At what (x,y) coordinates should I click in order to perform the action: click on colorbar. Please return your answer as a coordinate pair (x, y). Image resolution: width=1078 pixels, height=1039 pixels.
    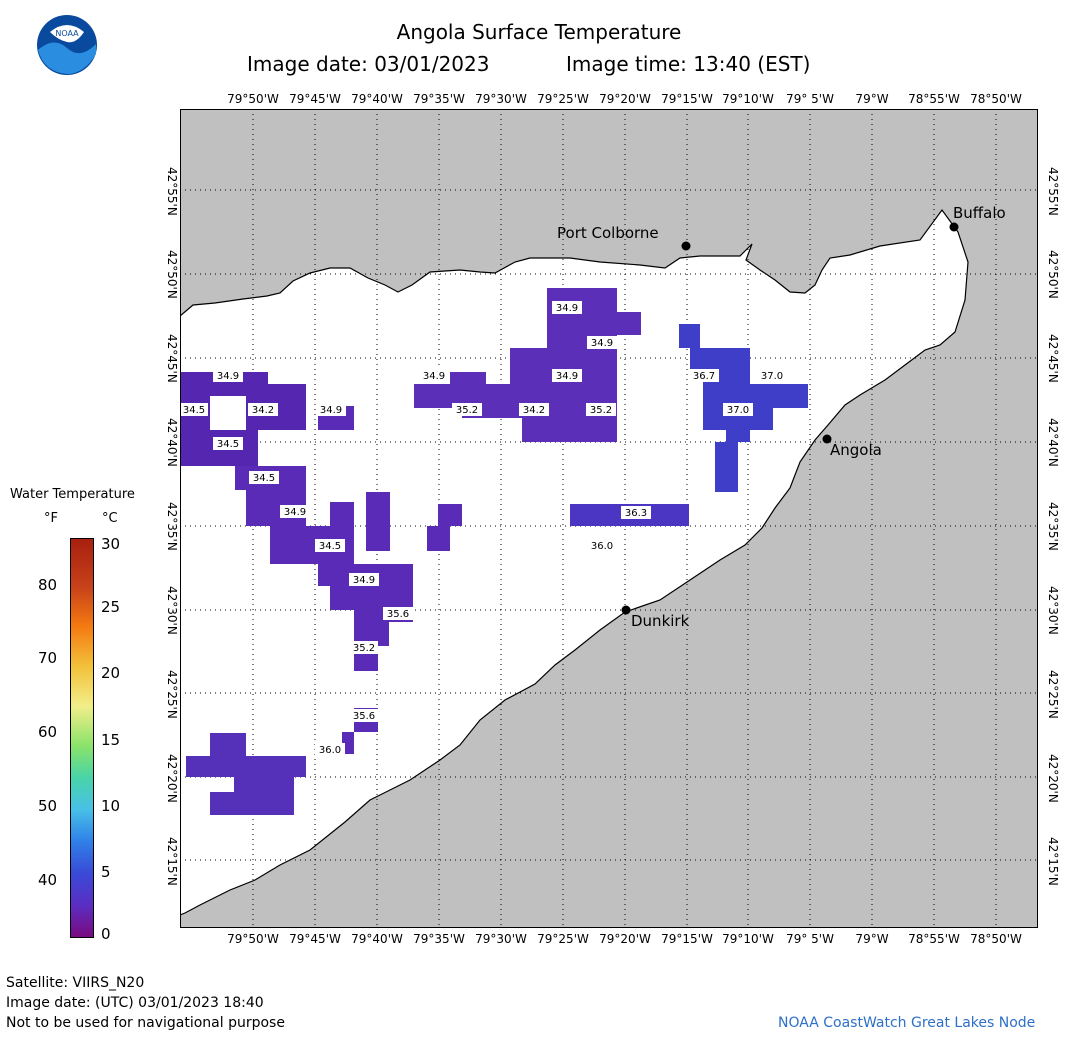
    Looking at the image, I should click on (82, 738).